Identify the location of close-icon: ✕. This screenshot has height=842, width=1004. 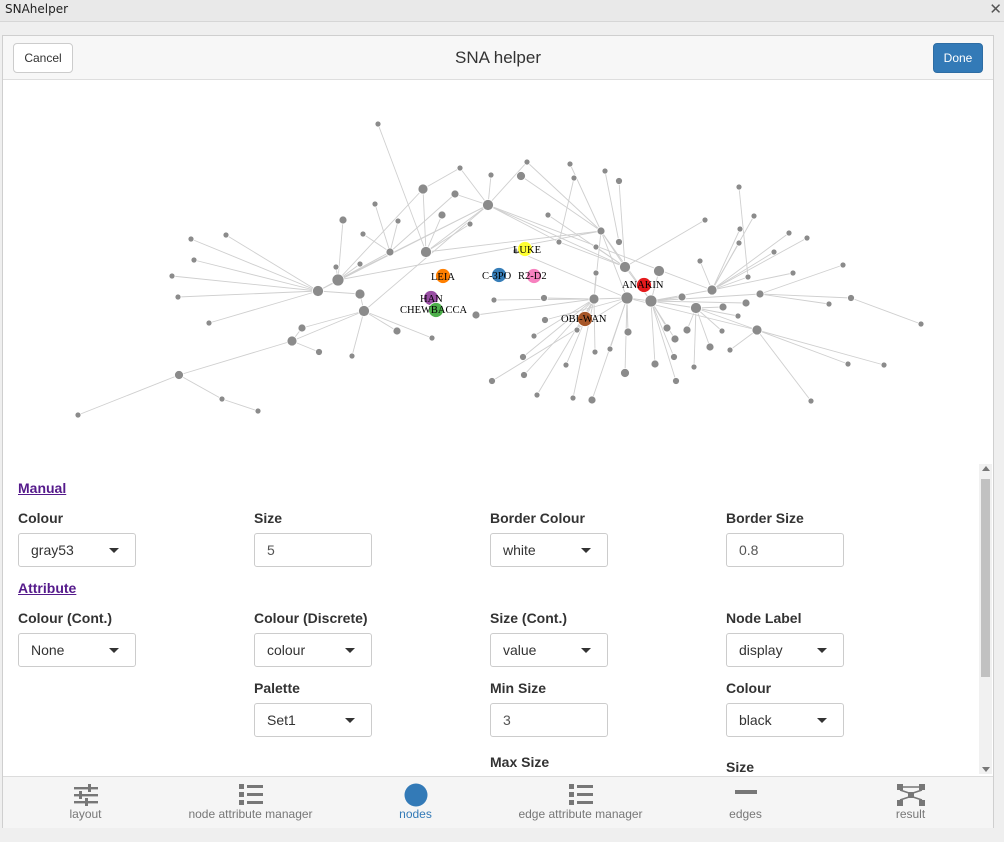
(995, 9).